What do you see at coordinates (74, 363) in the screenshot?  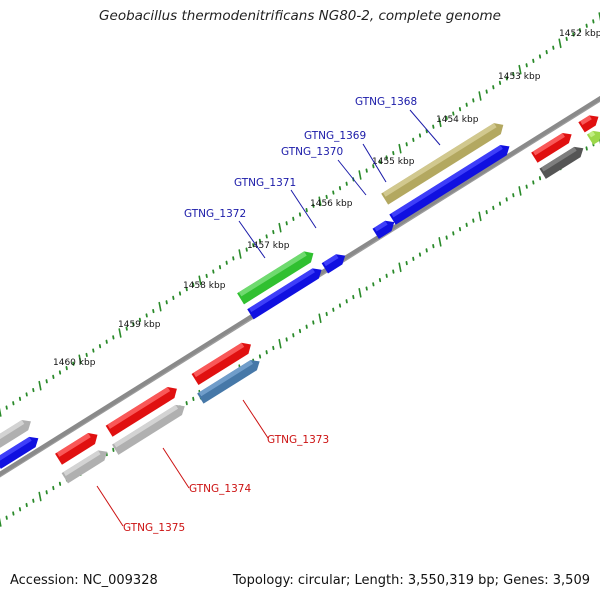 I see `kbp-label: 1460 kbp` at bounding box center [74, 363].